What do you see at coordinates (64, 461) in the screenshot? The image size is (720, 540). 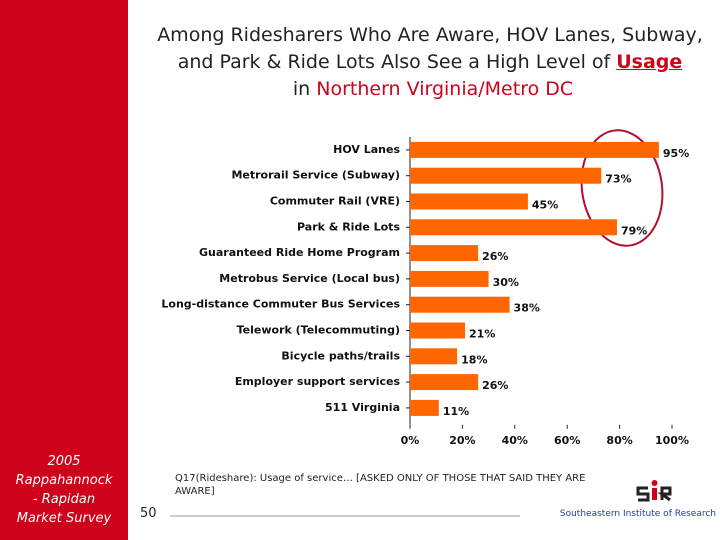 I see `sidebar-line: 2005` at bounding box center [64, 461].